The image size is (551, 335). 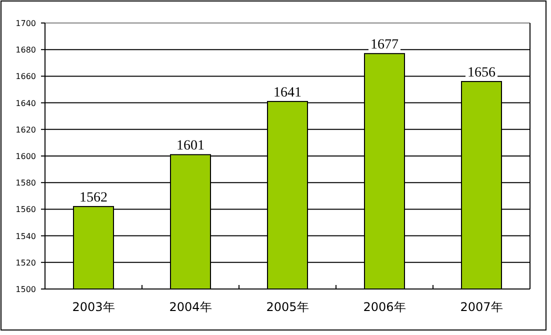 What do you see at coordinates (26, 183) in the screenshot?
I see `y-tick-label: 1580` at bounding box center [26, 183].